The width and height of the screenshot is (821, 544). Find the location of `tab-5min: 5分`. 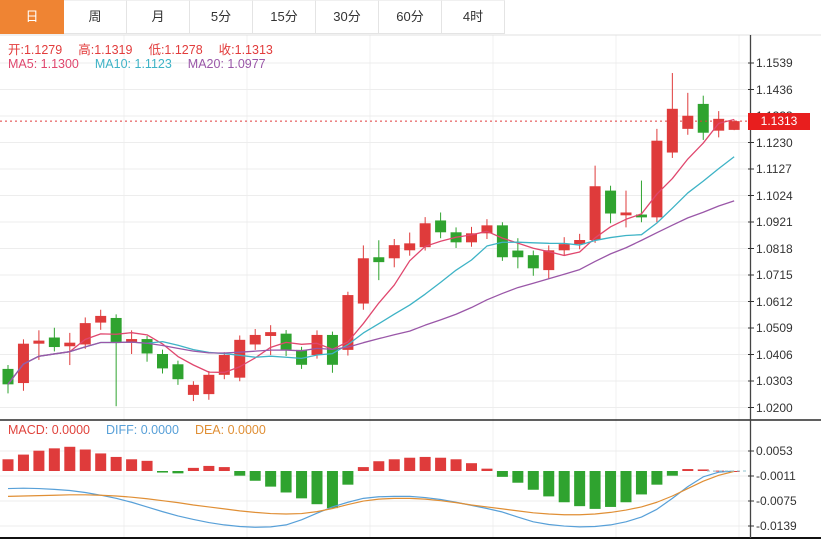

tab-5min: 5分 is located at coordinates (221, 17).